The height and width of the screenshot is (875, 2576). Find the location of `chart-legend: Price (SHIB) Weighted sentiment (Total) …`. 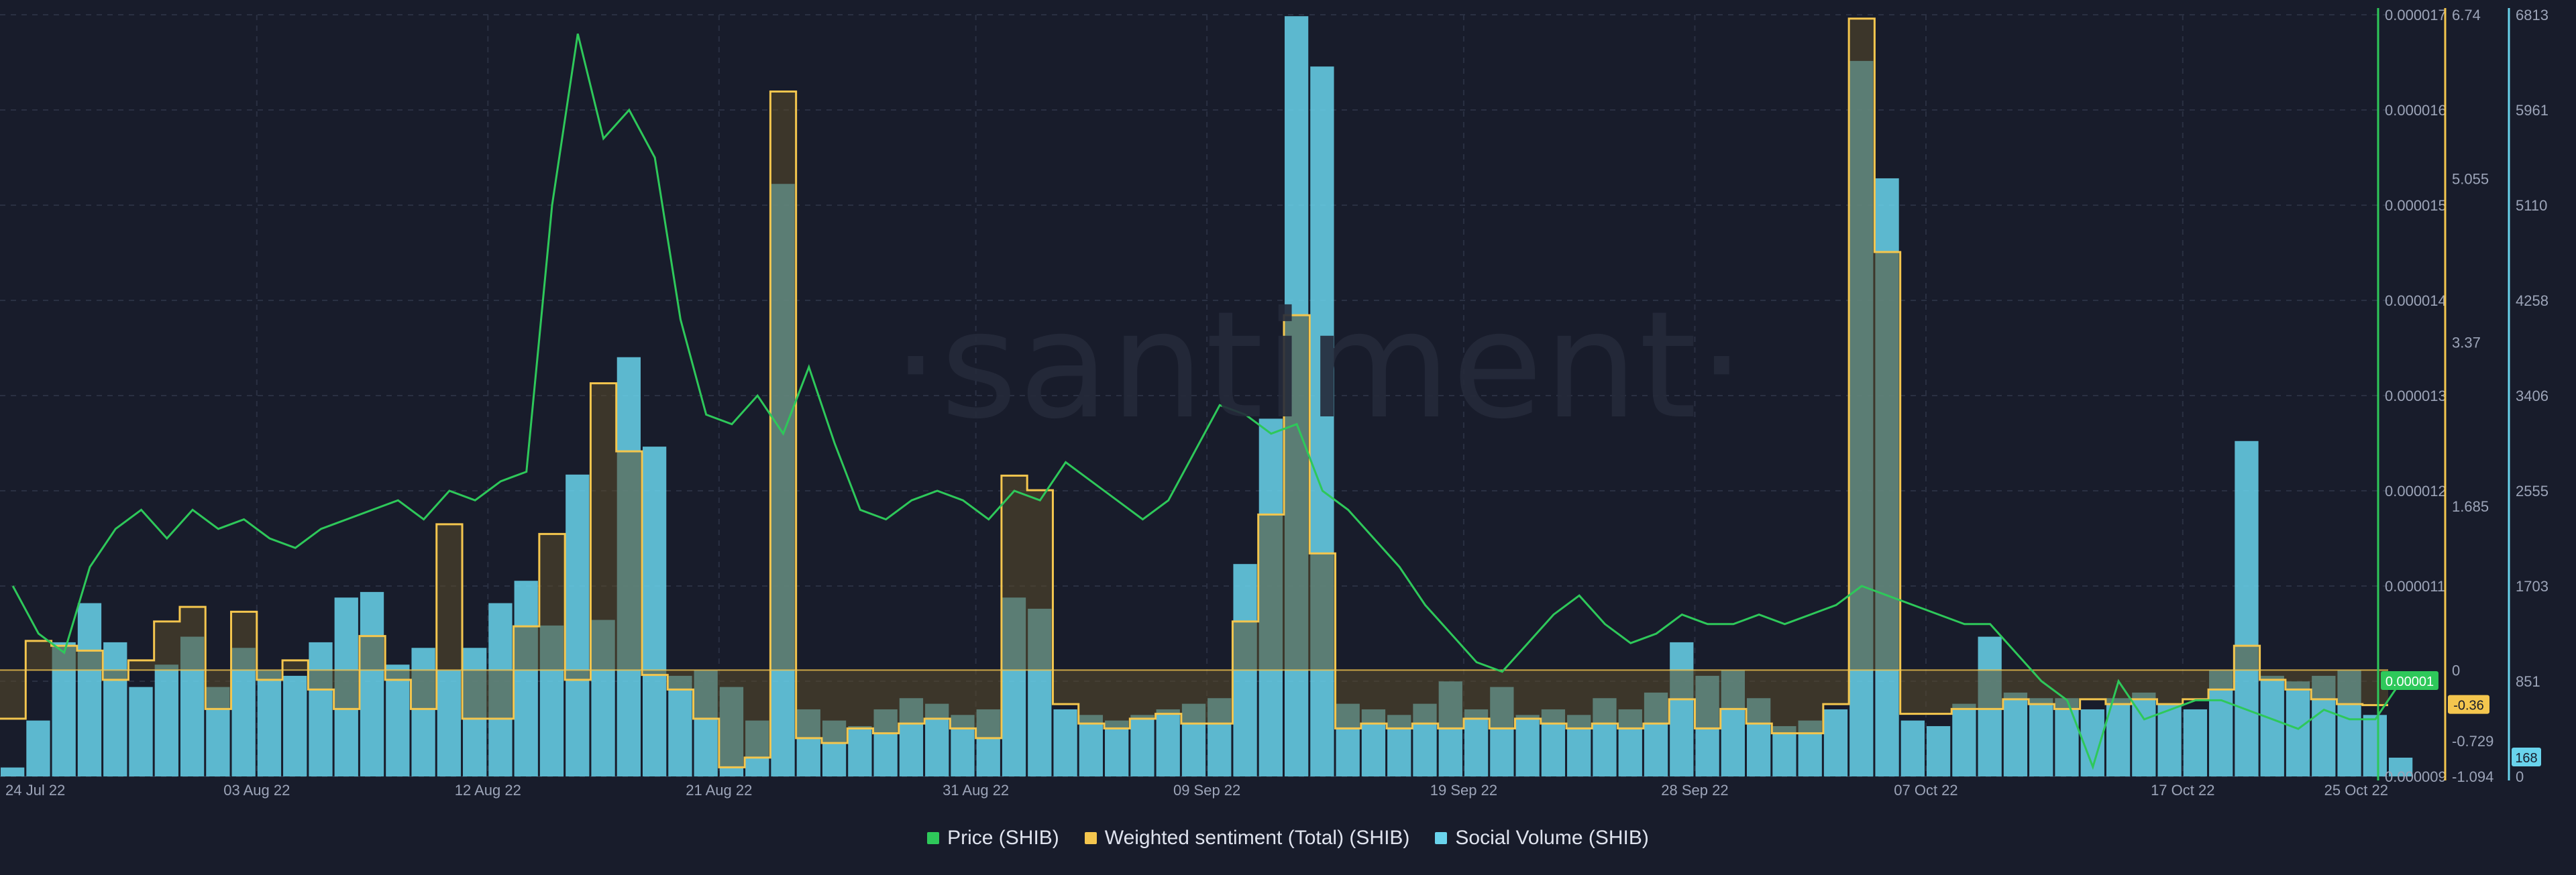

chart-legend: Price (SHIB) Weighted sentiment (Total) … is located at coordinates (1288, 838).